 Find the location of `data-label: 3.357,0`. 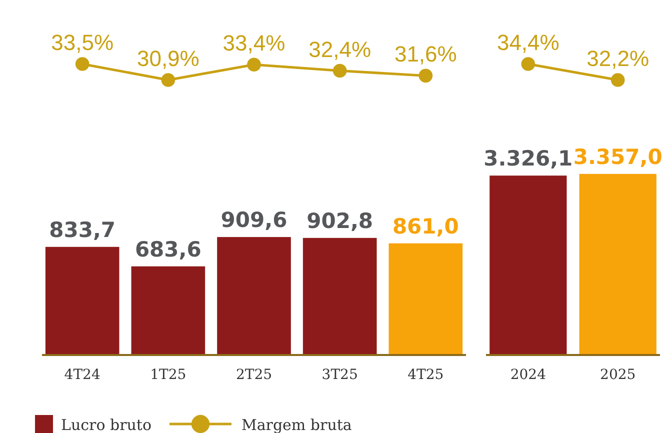

data-label: 3.357,0 is located at coordinates (617, 156).